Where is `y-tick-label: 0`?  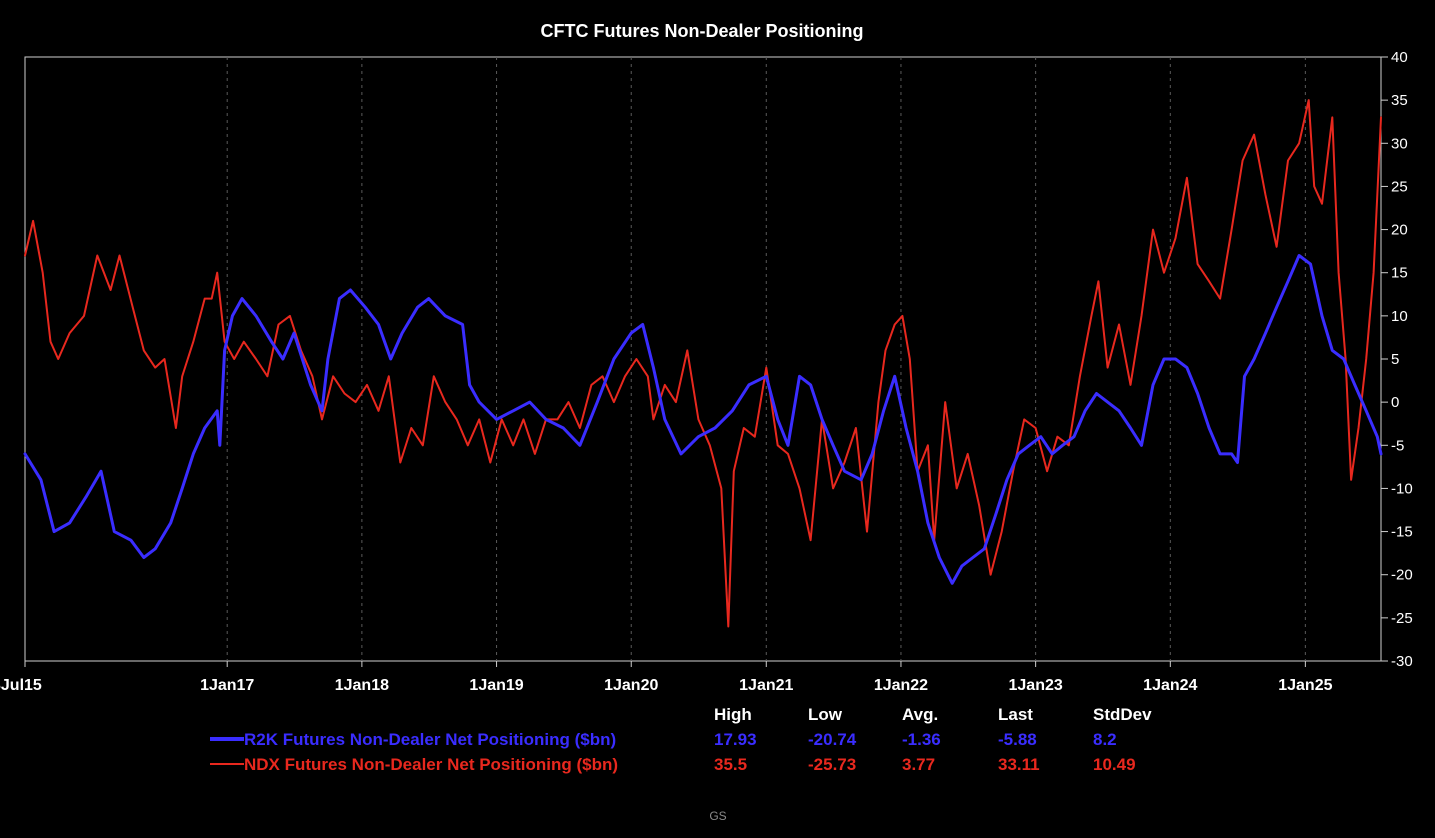 y-tick-label: 0 is located at coordinates (1395, 402).